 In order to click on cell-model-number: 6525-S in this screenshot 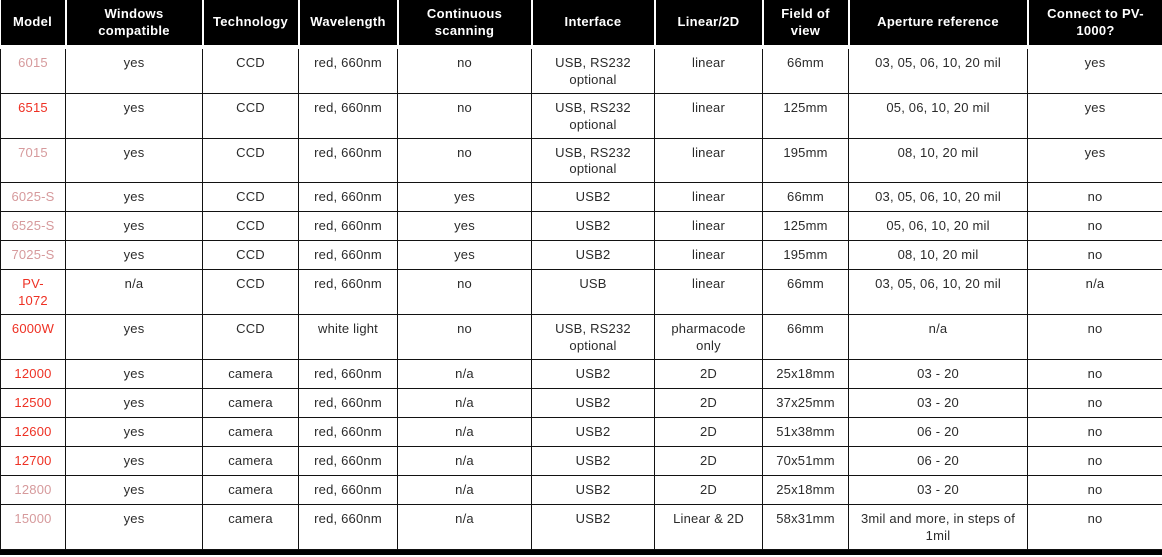, I will do `click(33, 226)`.